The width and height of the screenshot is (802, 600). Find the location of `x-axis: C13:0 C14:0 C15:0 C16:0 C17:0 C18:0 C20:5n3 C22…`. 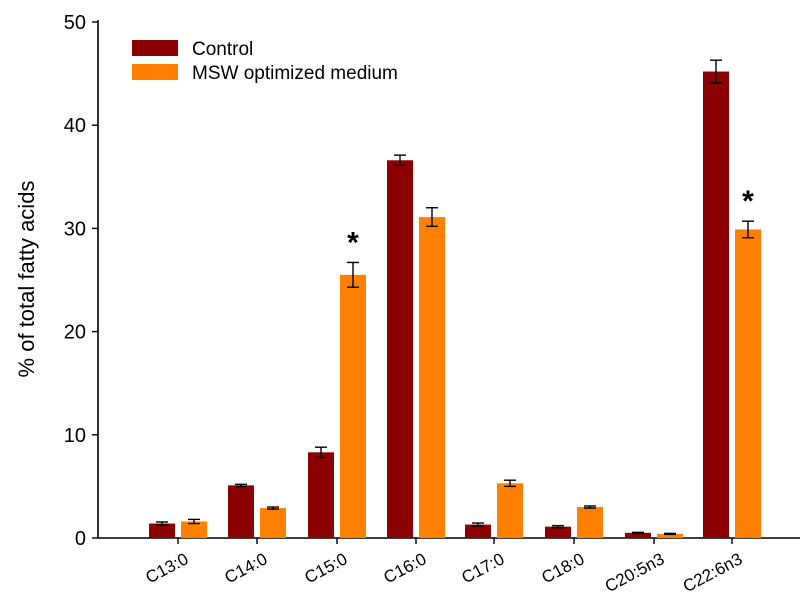

x-axis: C13:0 C14:0 C15:0 C16:0 C17:0 C18:0 C20:5n3 C22… is located at coordinates (449, 566).